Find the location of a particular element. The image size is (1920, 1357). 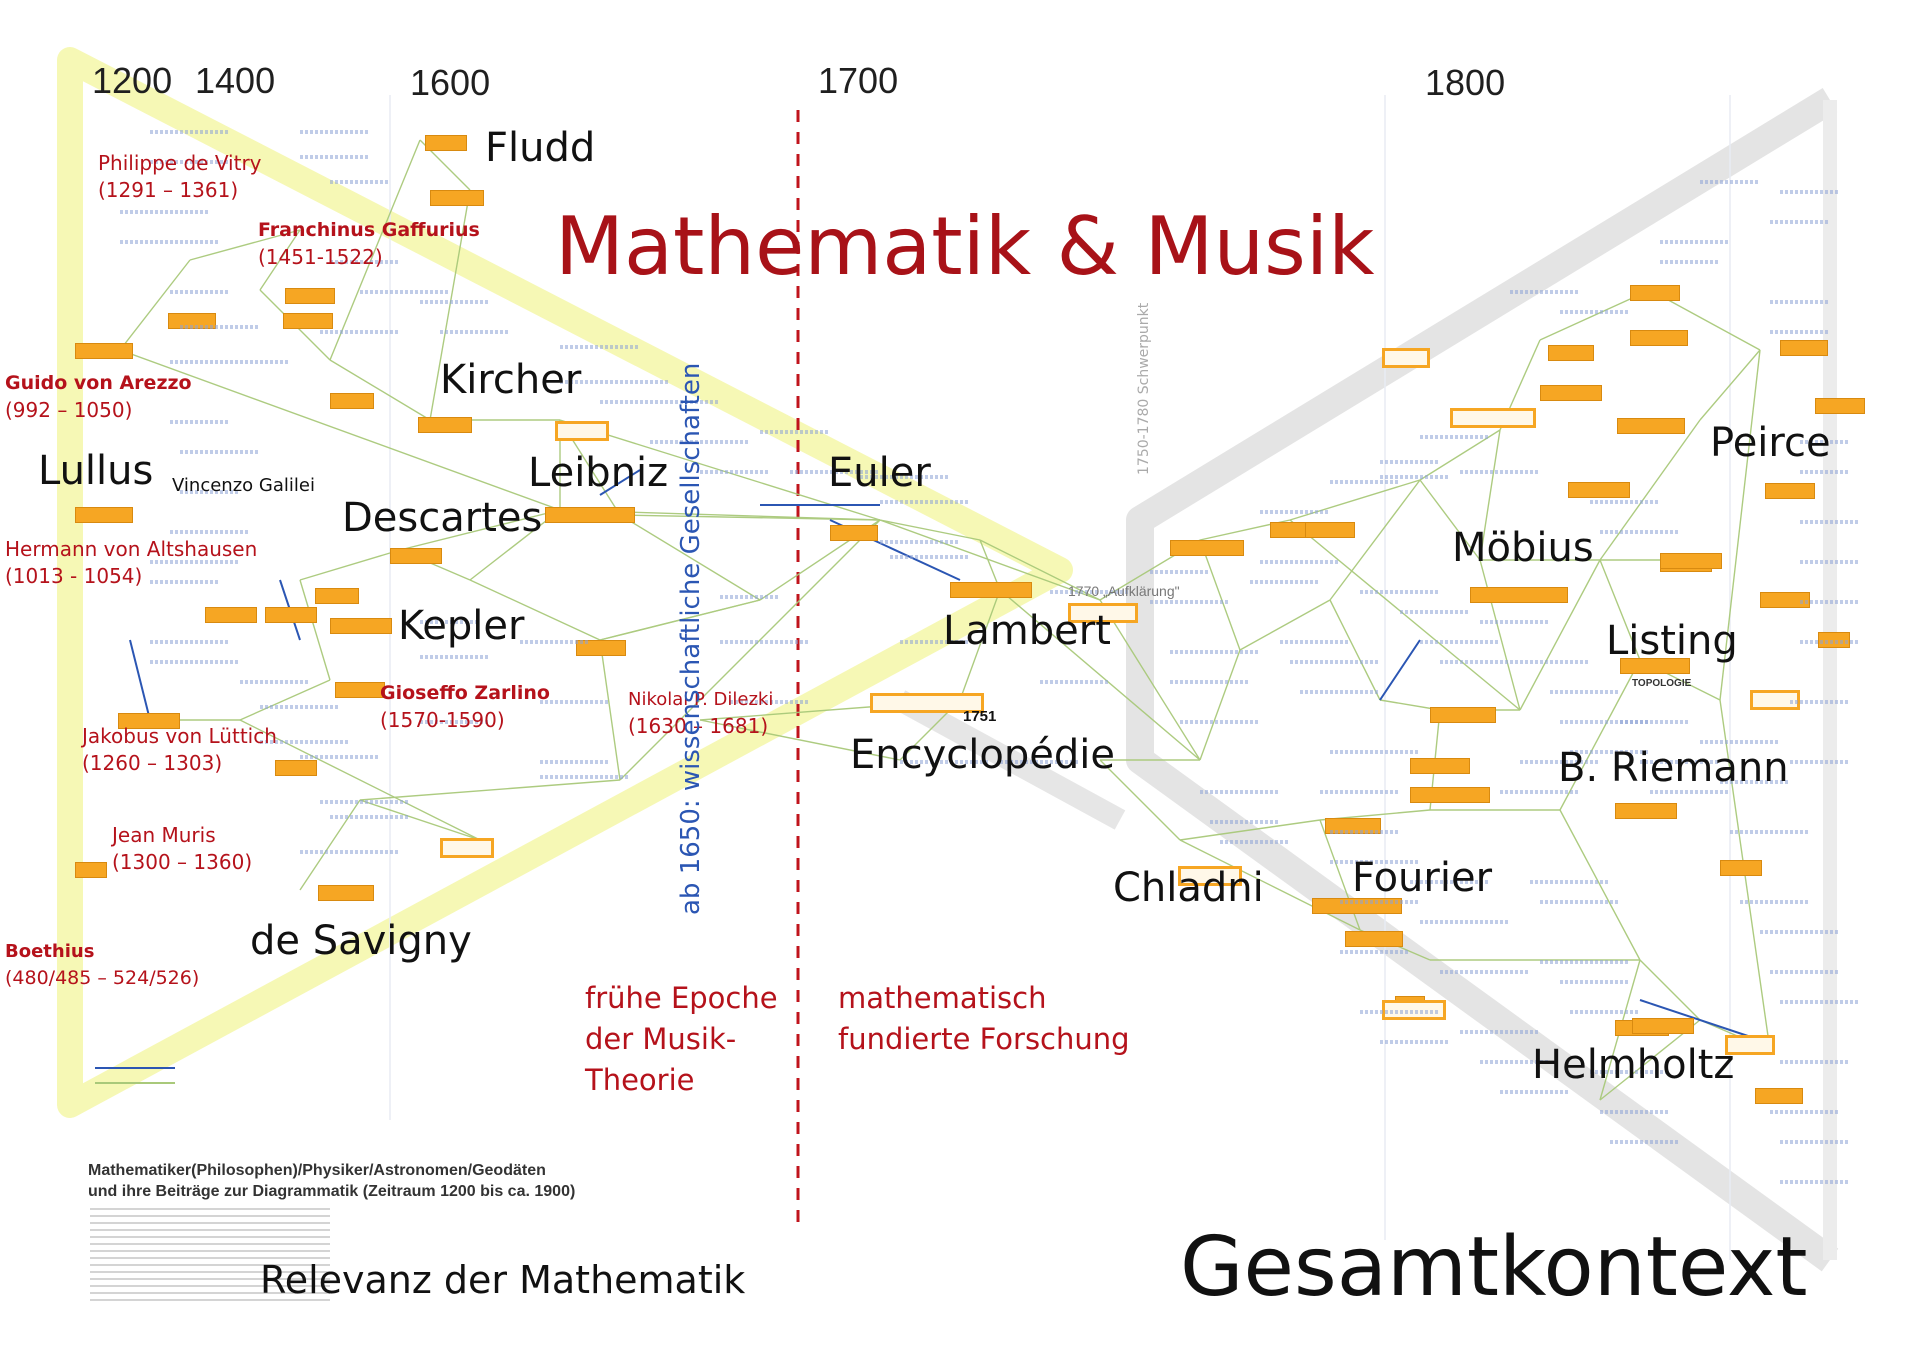

name-helmholtz: Helmholtz is located at coordinates (1633, 1065).